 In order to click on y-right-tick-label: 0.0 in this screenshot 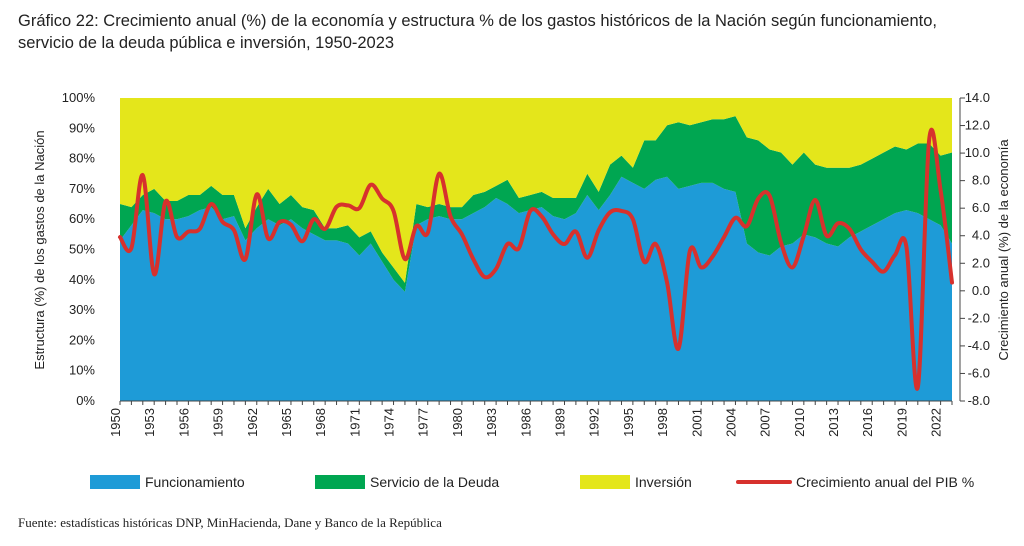, I will do `click(981, 290)`.